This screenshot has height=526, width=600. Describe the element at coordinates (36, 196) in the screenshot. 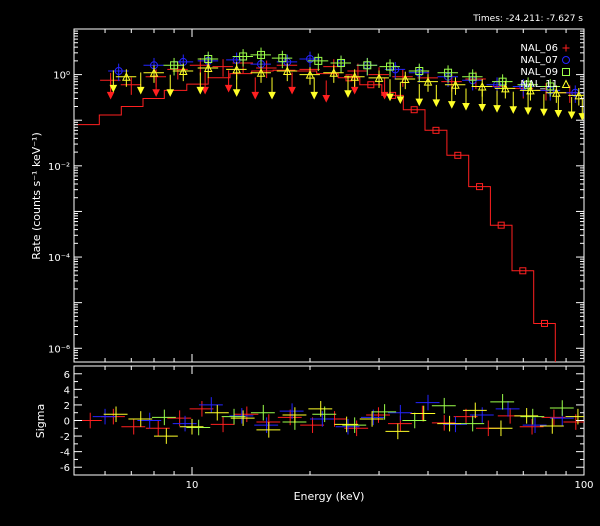

I see `y-axis-title-top: Rate (counts s⁻¹ keV⁻¹)` at that location.